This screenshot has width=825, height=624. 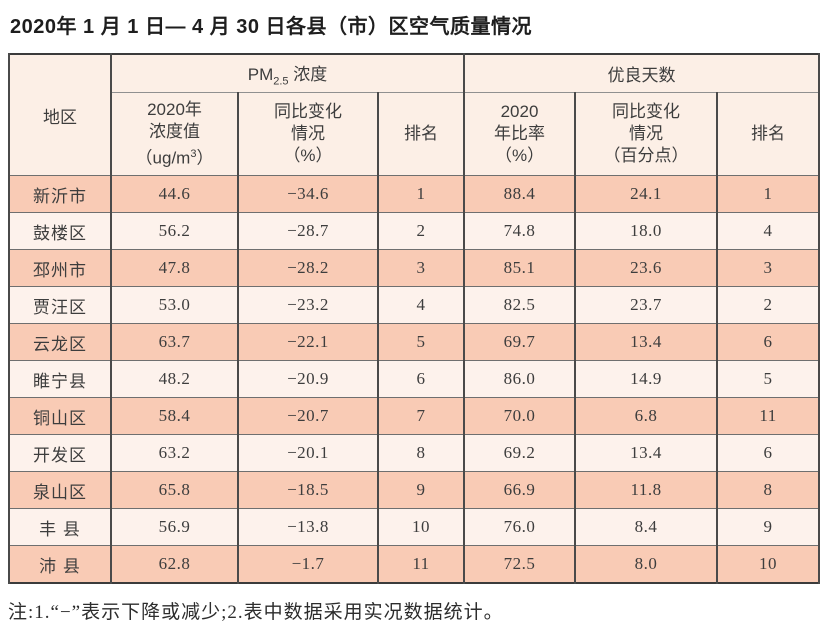 I want to click on footnote: 注:1.“−”表示下降或减少;2.表中数据采用实况数据统计。, so click(x=256, y=612).